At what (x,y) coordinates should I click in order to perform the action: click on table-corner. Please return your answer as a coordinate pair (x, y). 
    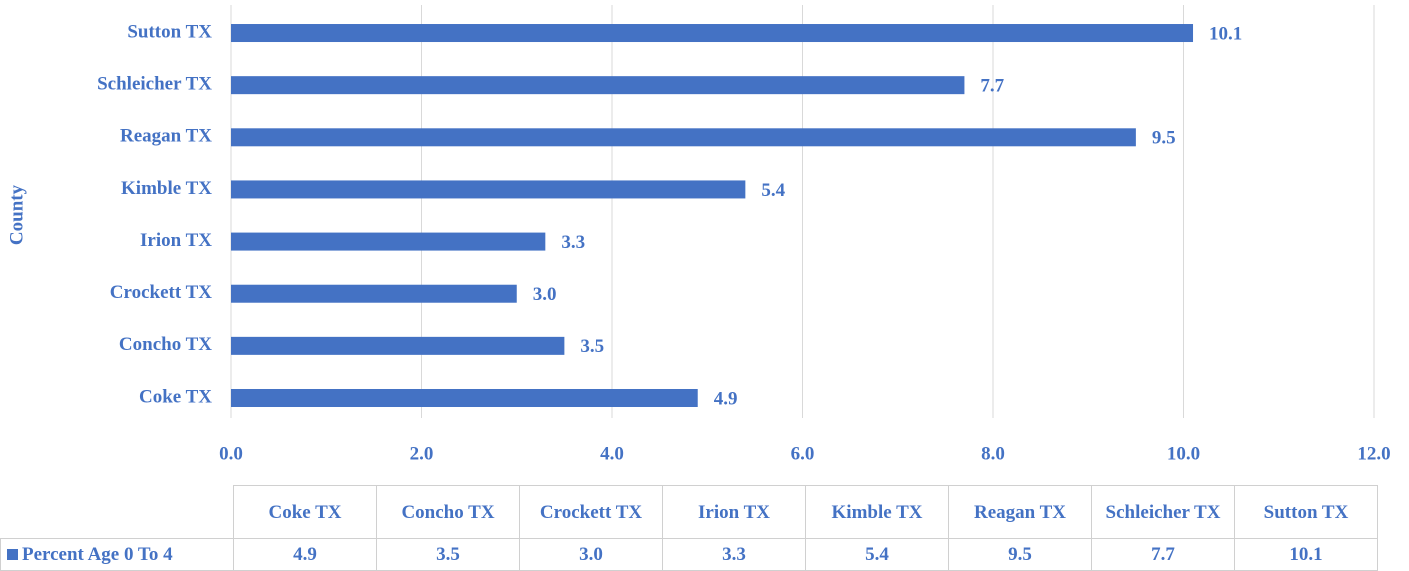
    Looking at the image, I should click on (117, 512).